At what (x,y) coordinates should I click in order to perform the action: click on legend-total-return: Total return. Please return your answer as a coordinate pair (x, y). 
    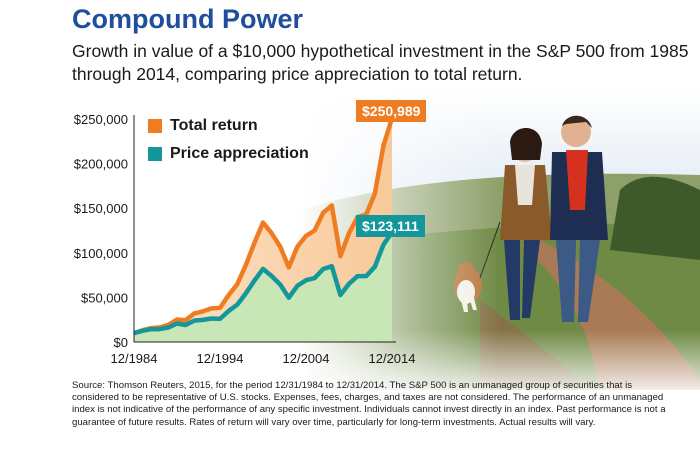
    Looking at the image, I should click on (203, 126).